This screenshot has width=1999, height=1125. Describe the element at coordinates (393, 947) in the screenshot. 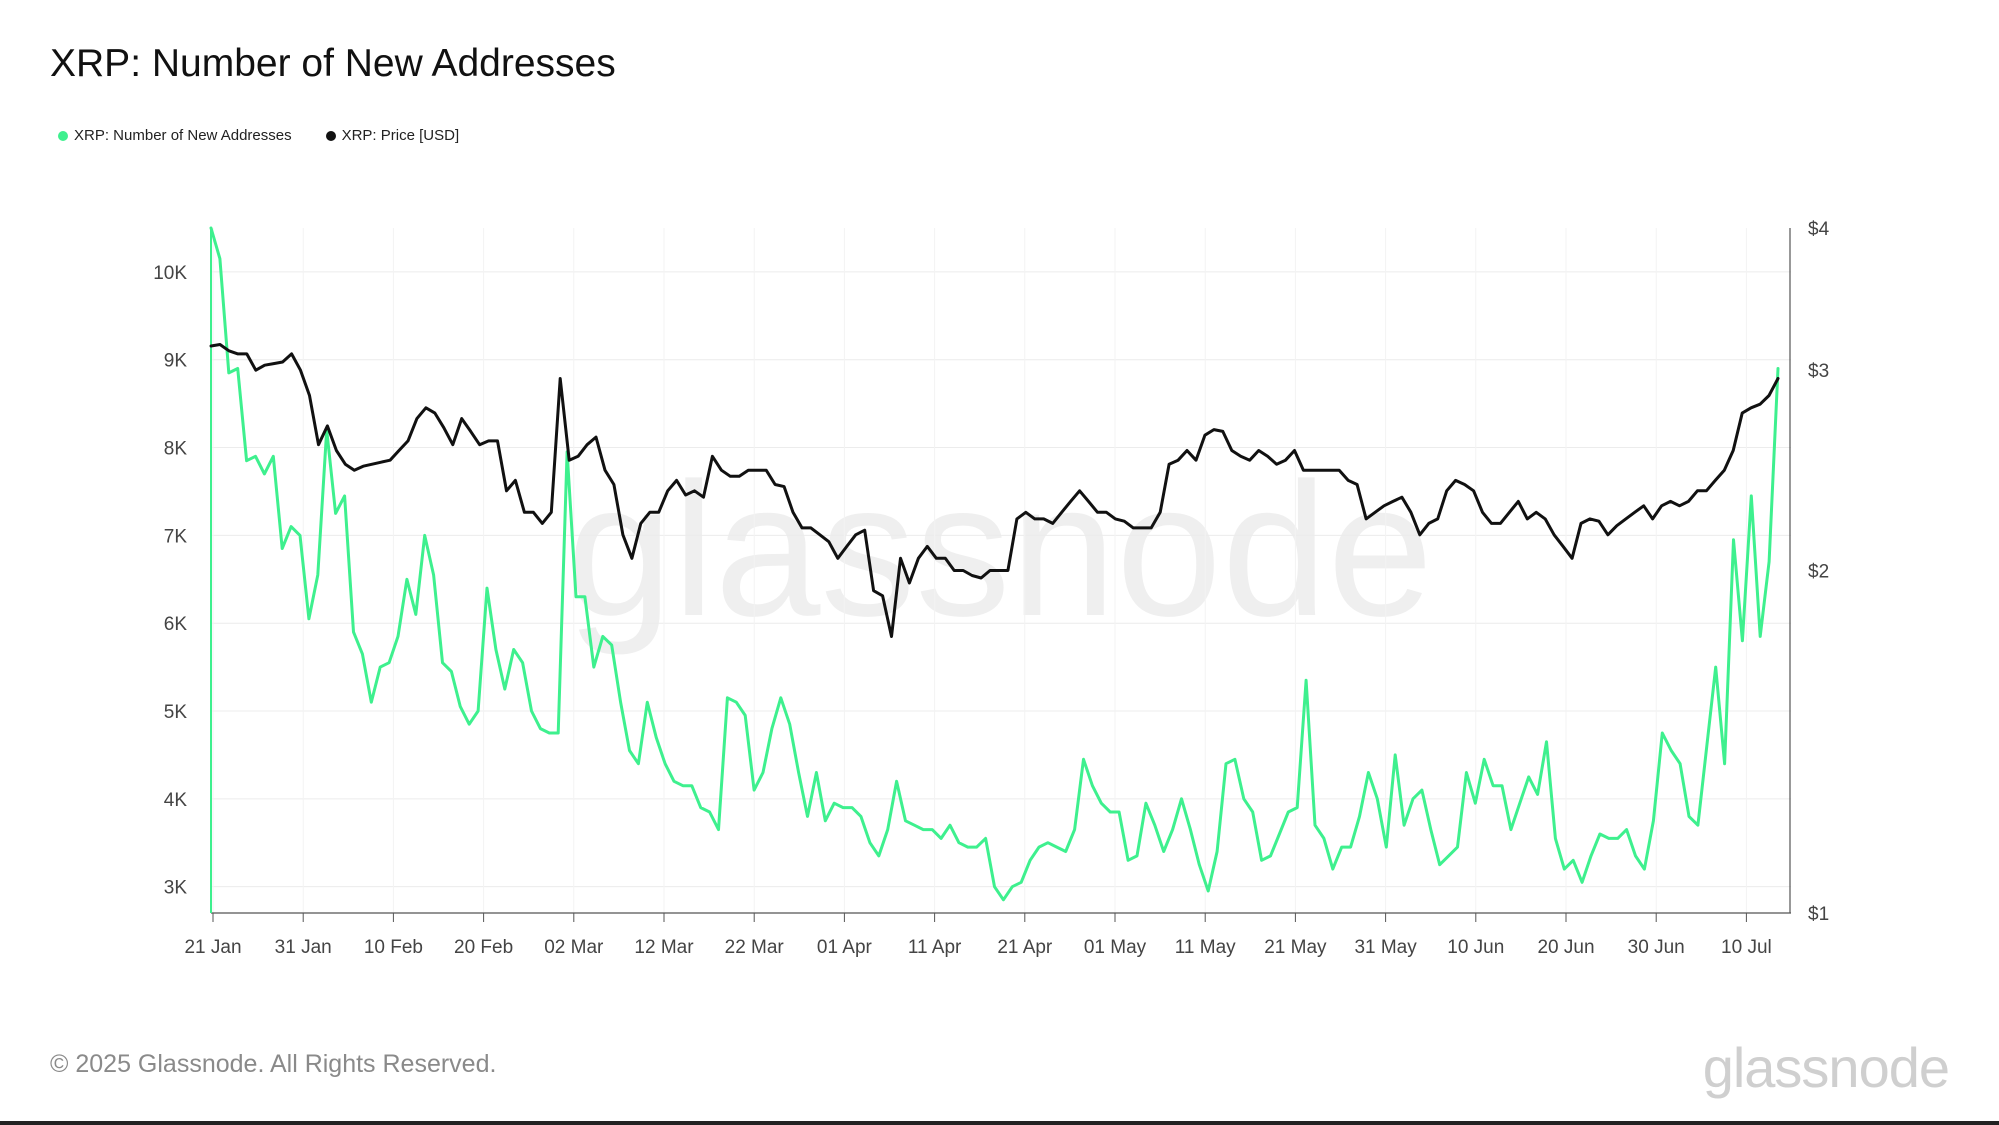

I see `x-tick-label: 10 Feb` at that location.